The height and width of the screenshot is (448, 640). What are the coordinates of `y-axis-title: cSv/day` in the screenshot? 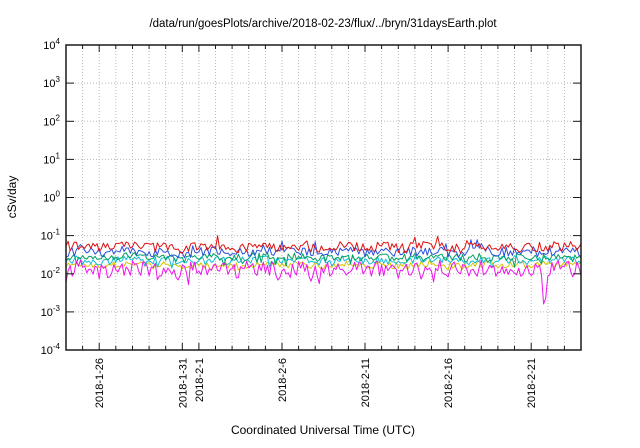 It's located at (12, 197).